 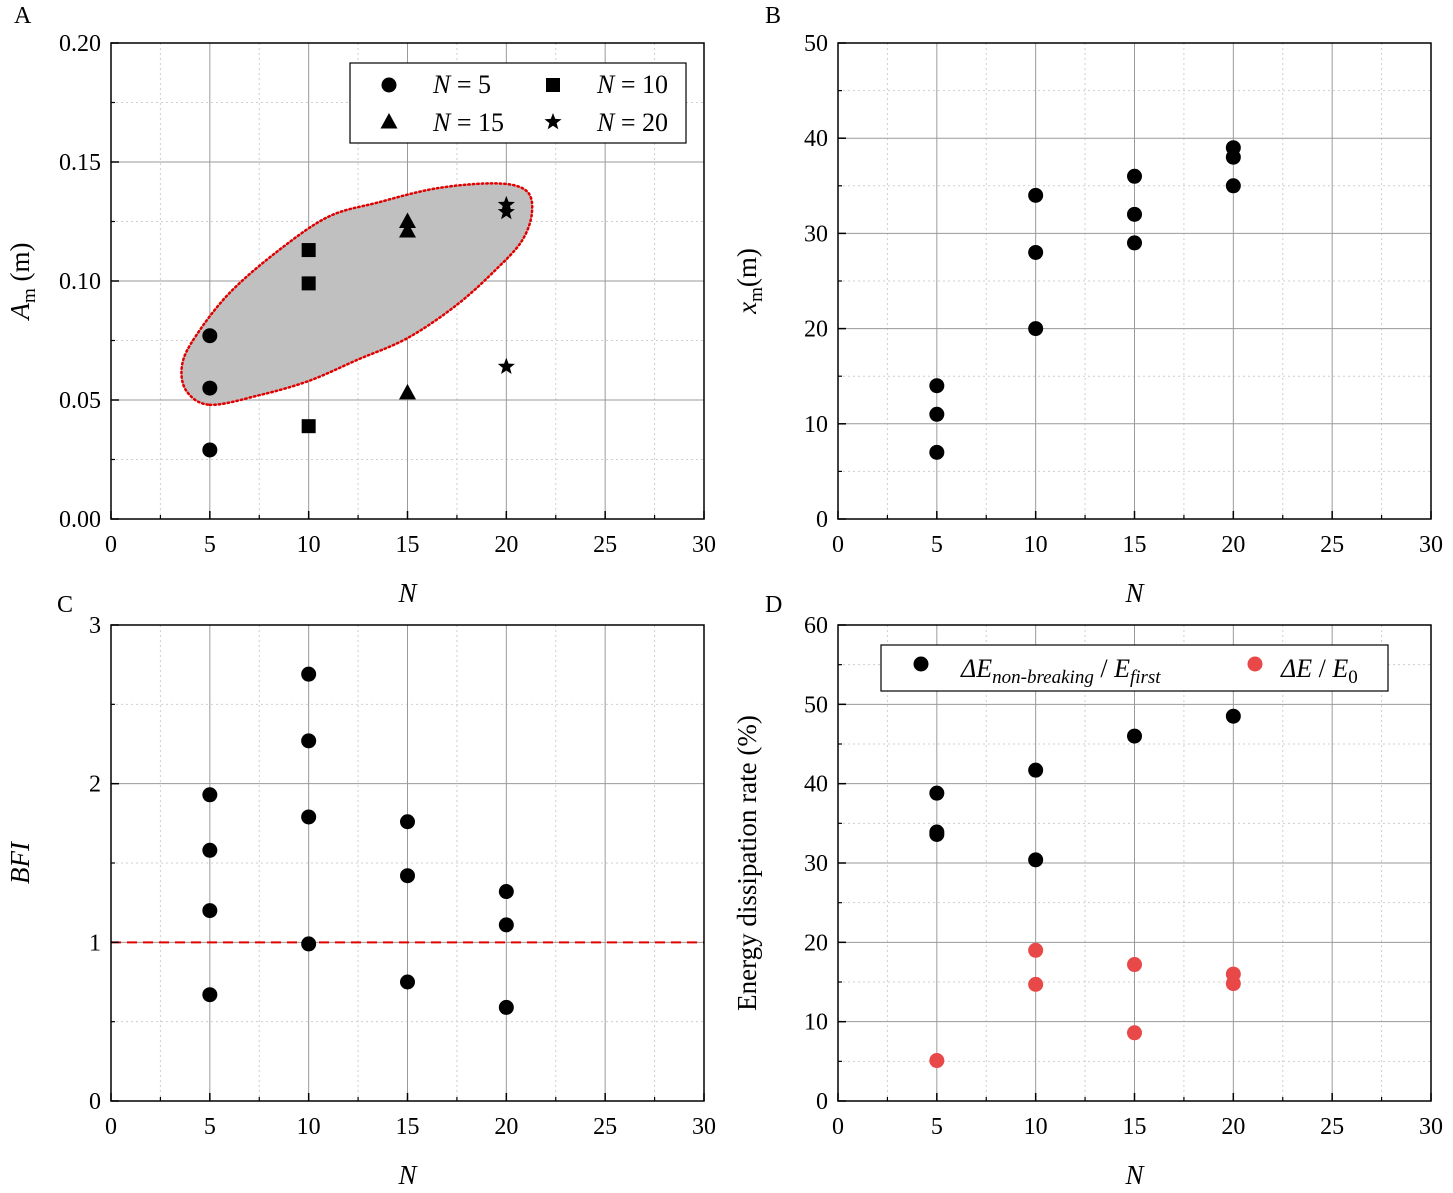 I want to click on y-axis-label: Am (m), so click(x=22, y=281).